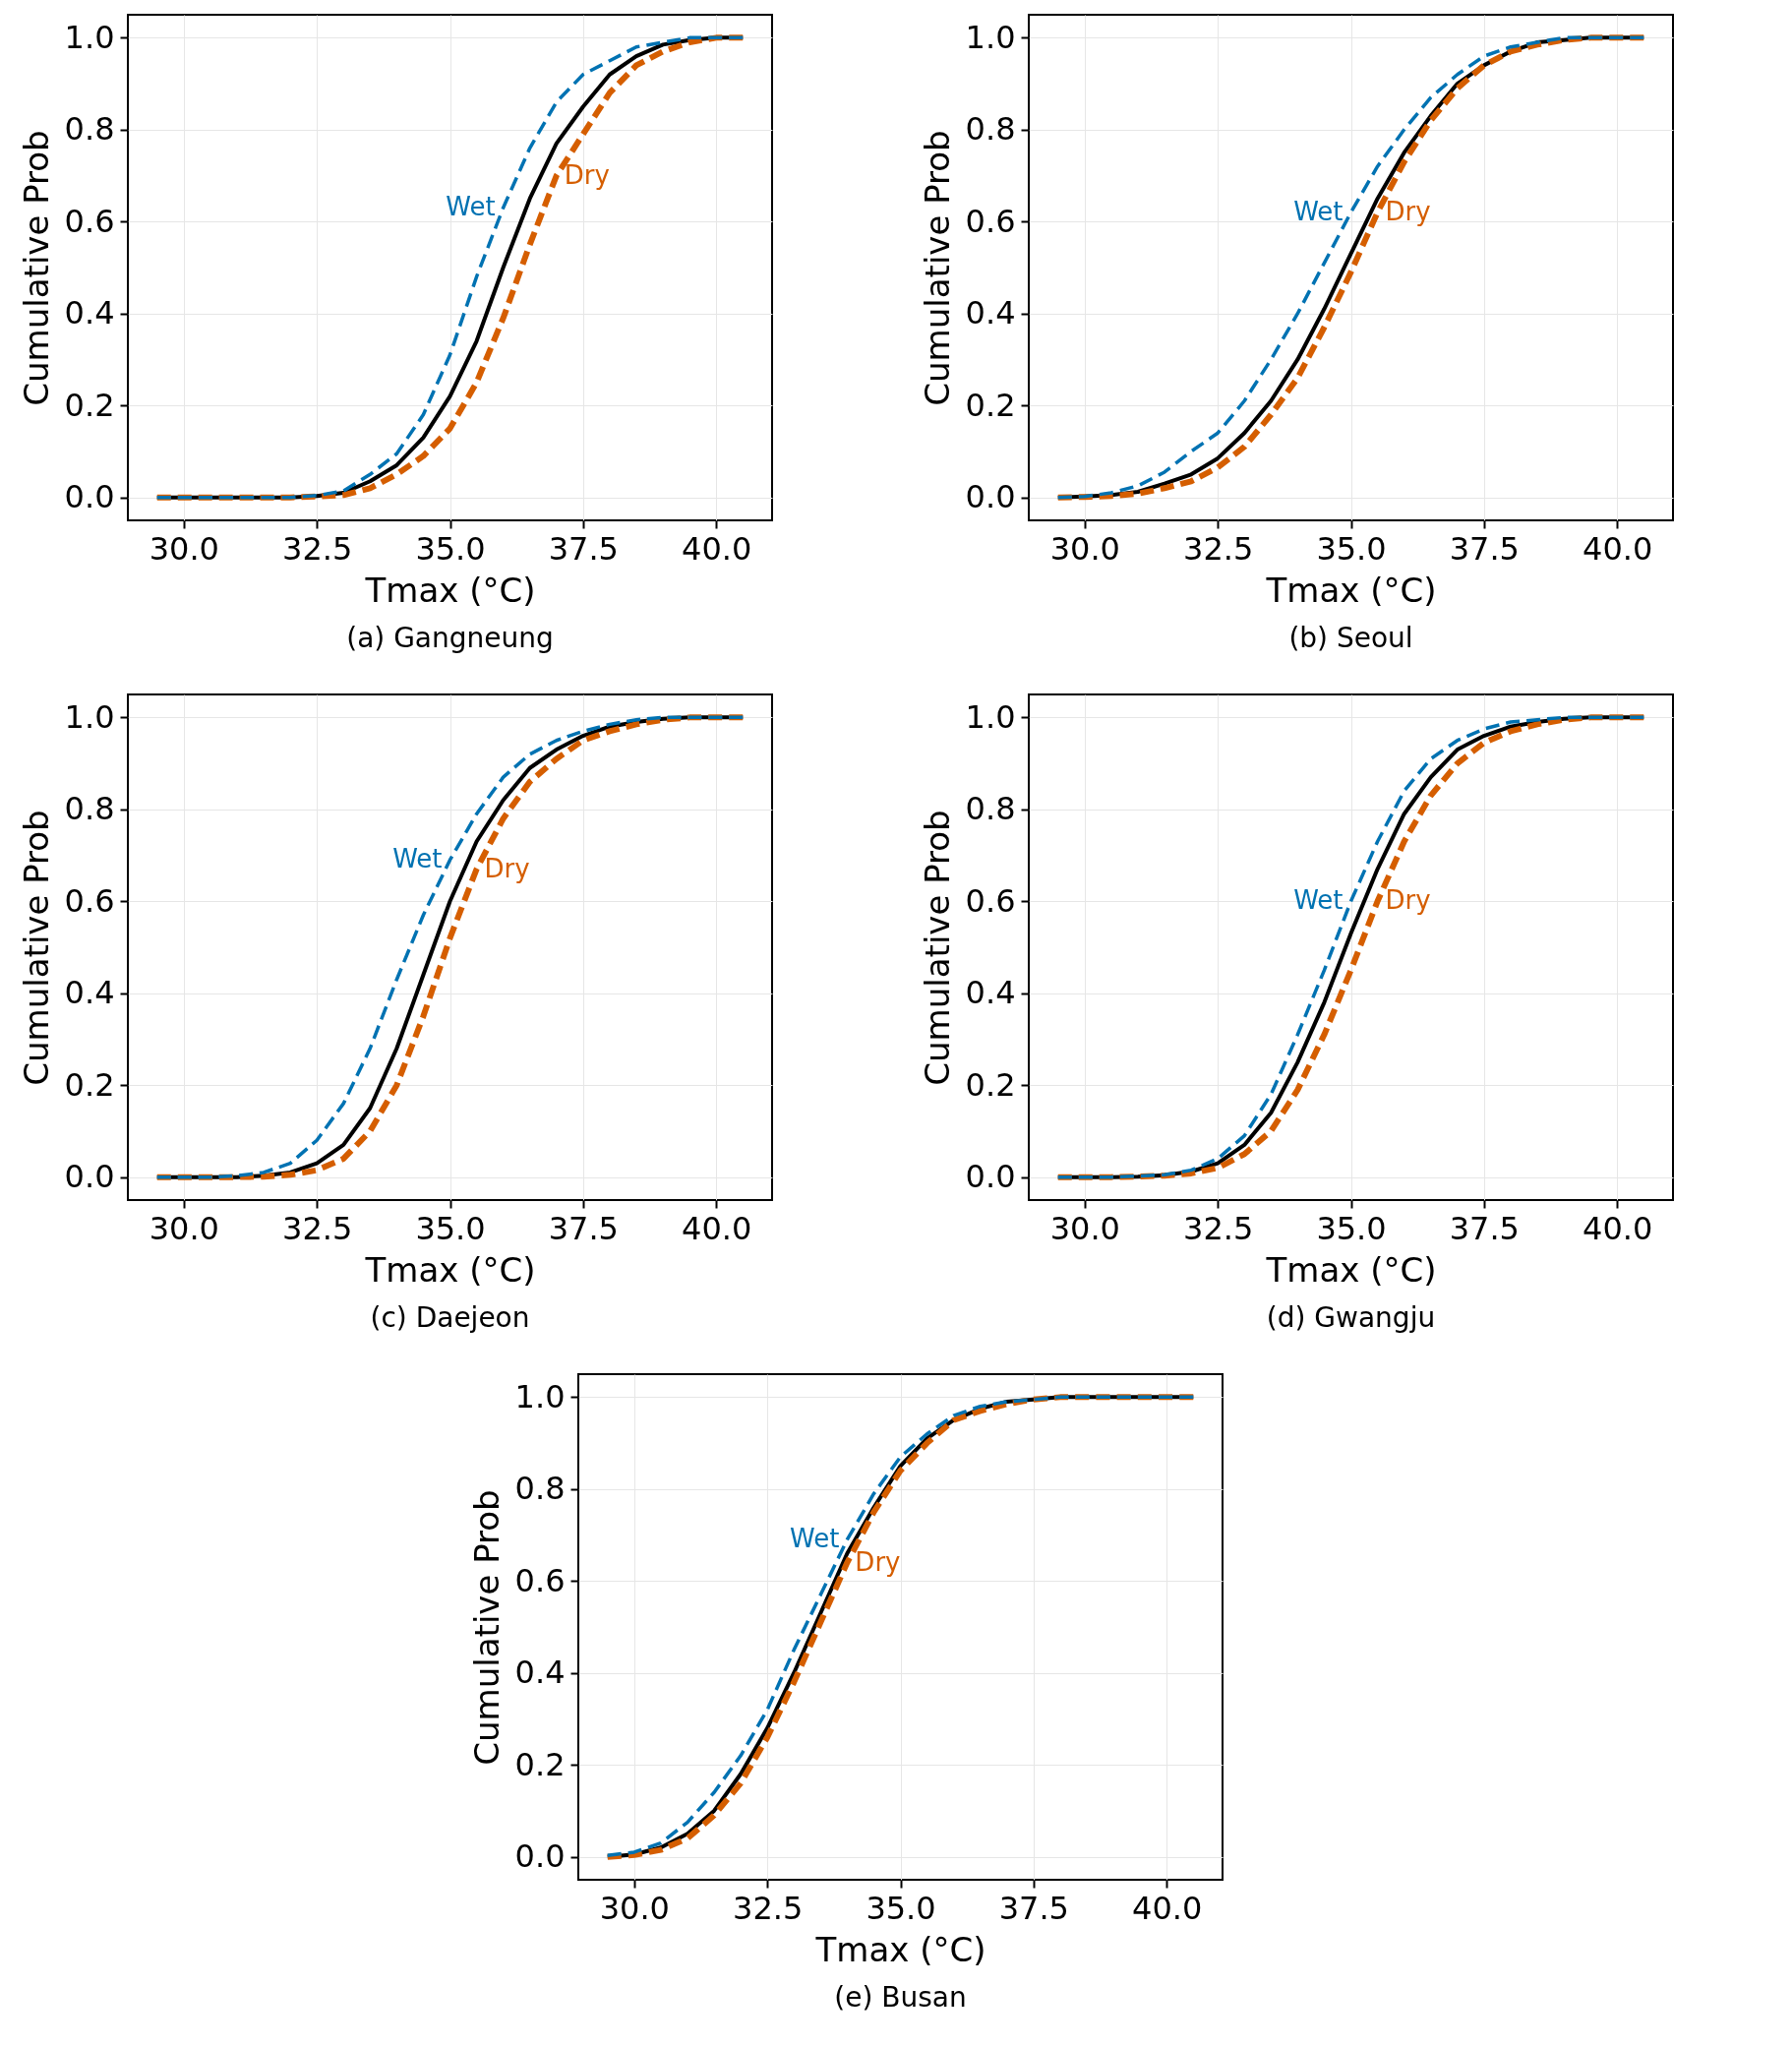  What do you see at coordinates (1351, 1317) in the screenshot?
I see `text: (d) Gwangju` at bounding box center [1351, 1317].